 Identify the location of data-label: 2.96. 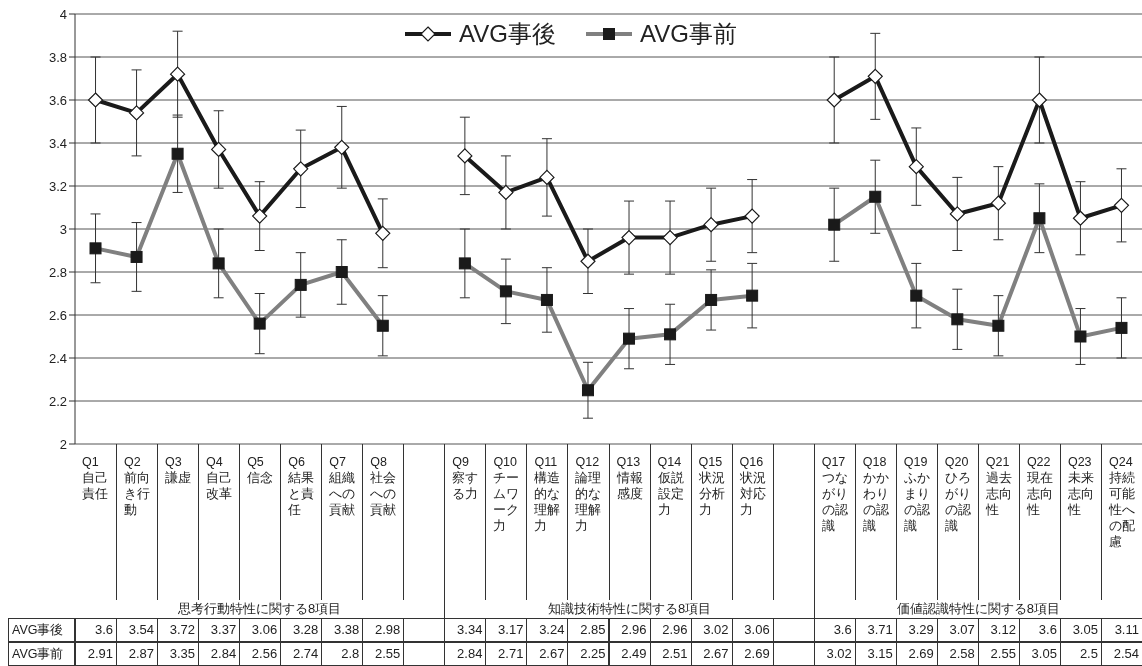
(670, 630).